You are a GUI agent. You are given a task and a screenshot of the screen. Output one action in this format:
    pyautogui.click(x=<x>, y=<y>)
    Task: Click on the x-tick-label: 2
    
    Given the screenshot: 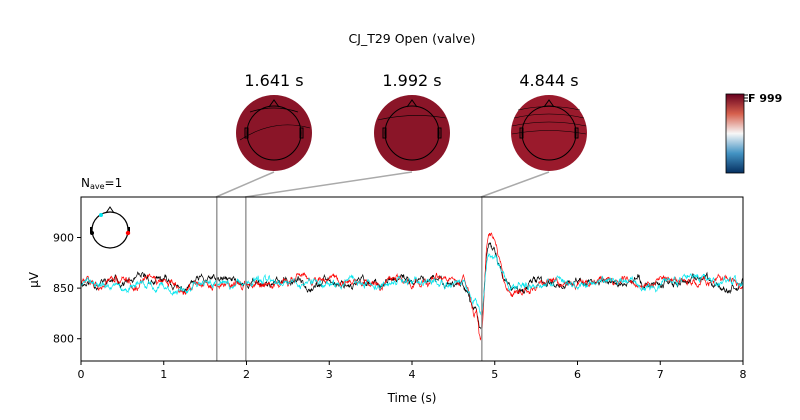 What is the action you would take?
    pyautogui.click(x=246, y=374)
    